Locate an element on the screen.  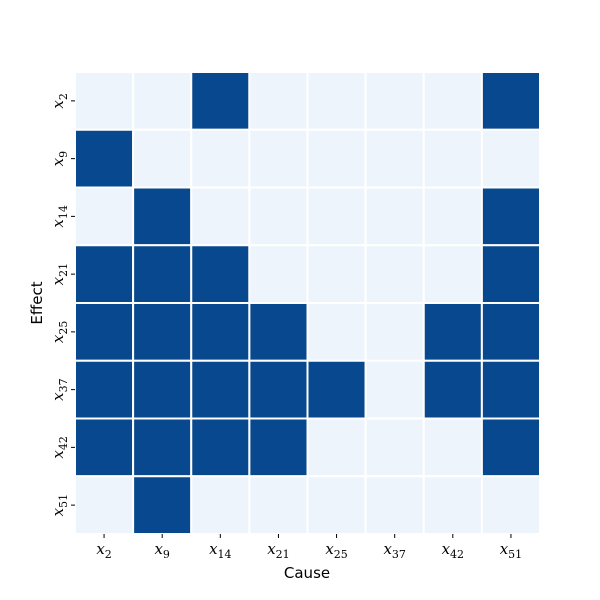
x-tick-label: x9 is located at coordinates (161, 550).